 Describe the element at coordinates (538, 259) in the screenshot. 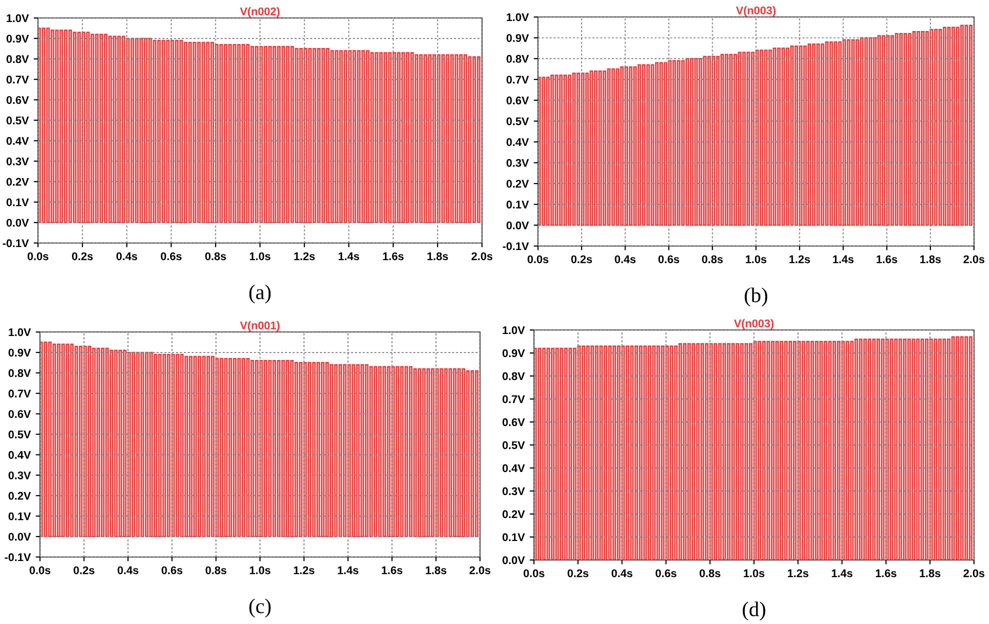

I see `x-tick-label: 0.0s` at that location.